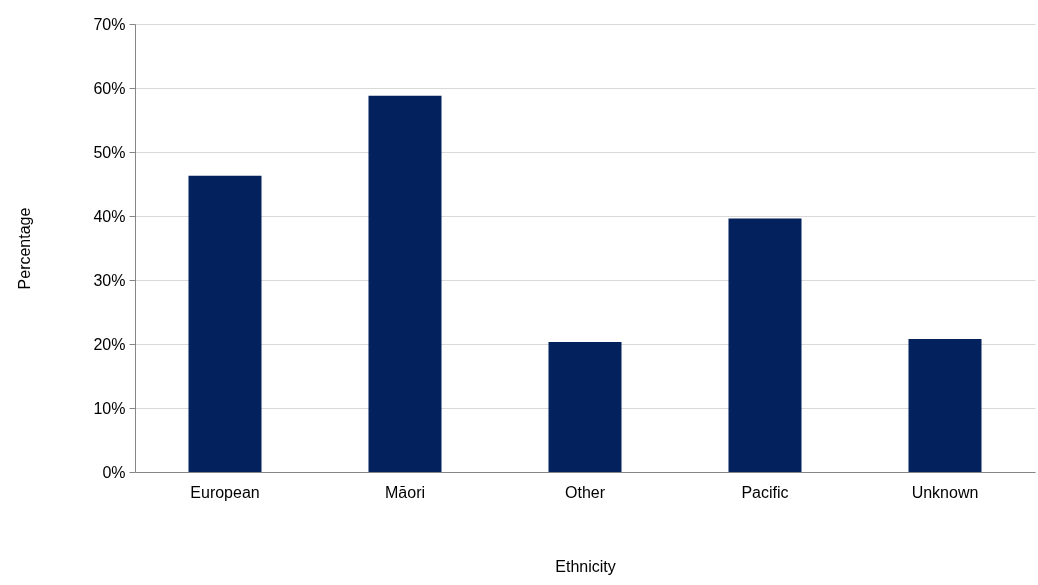 Image resolution: width=1038 pixels, height=585 pixels. I want to click on y-tick-label: 40%, so click(109, 216).